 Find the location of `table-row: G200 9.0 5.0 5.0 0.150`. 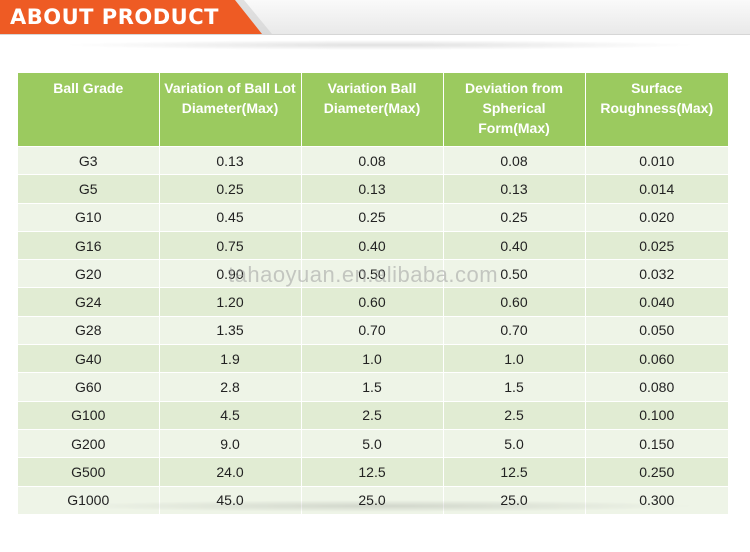

table-row: G200 9.0 5.0 5.0 0.150 is located at coordinates (373, 443).